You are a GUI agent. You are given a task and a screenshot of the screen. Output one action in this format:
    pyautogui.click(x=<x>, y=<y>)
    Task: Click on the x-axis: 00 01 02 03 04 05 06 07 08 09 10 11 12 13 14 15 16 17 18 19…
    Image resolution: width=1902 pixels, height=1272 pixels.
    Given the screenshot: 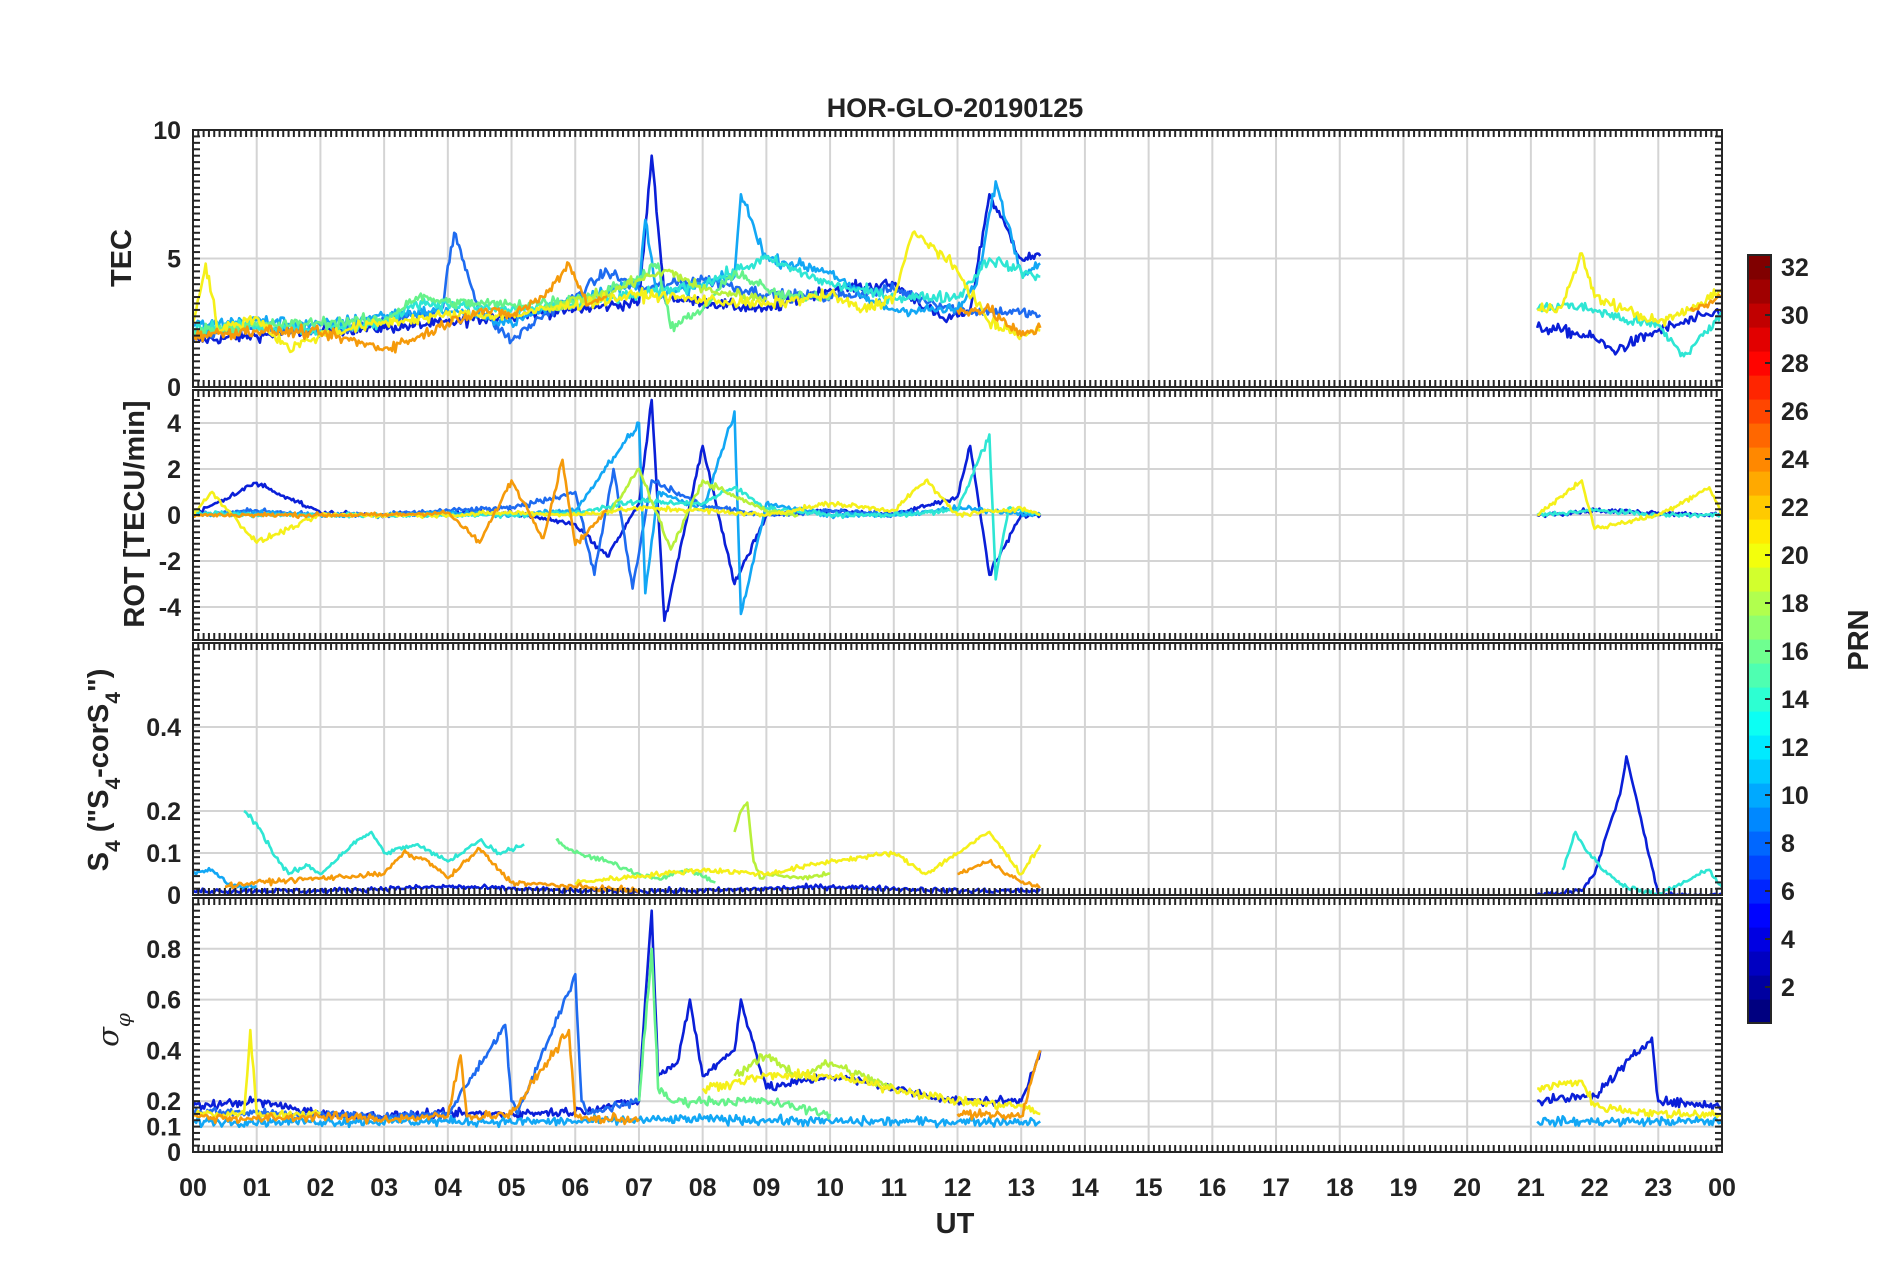 What is the action you would take?
    pyautogui.click(x=957, y=1188)
    